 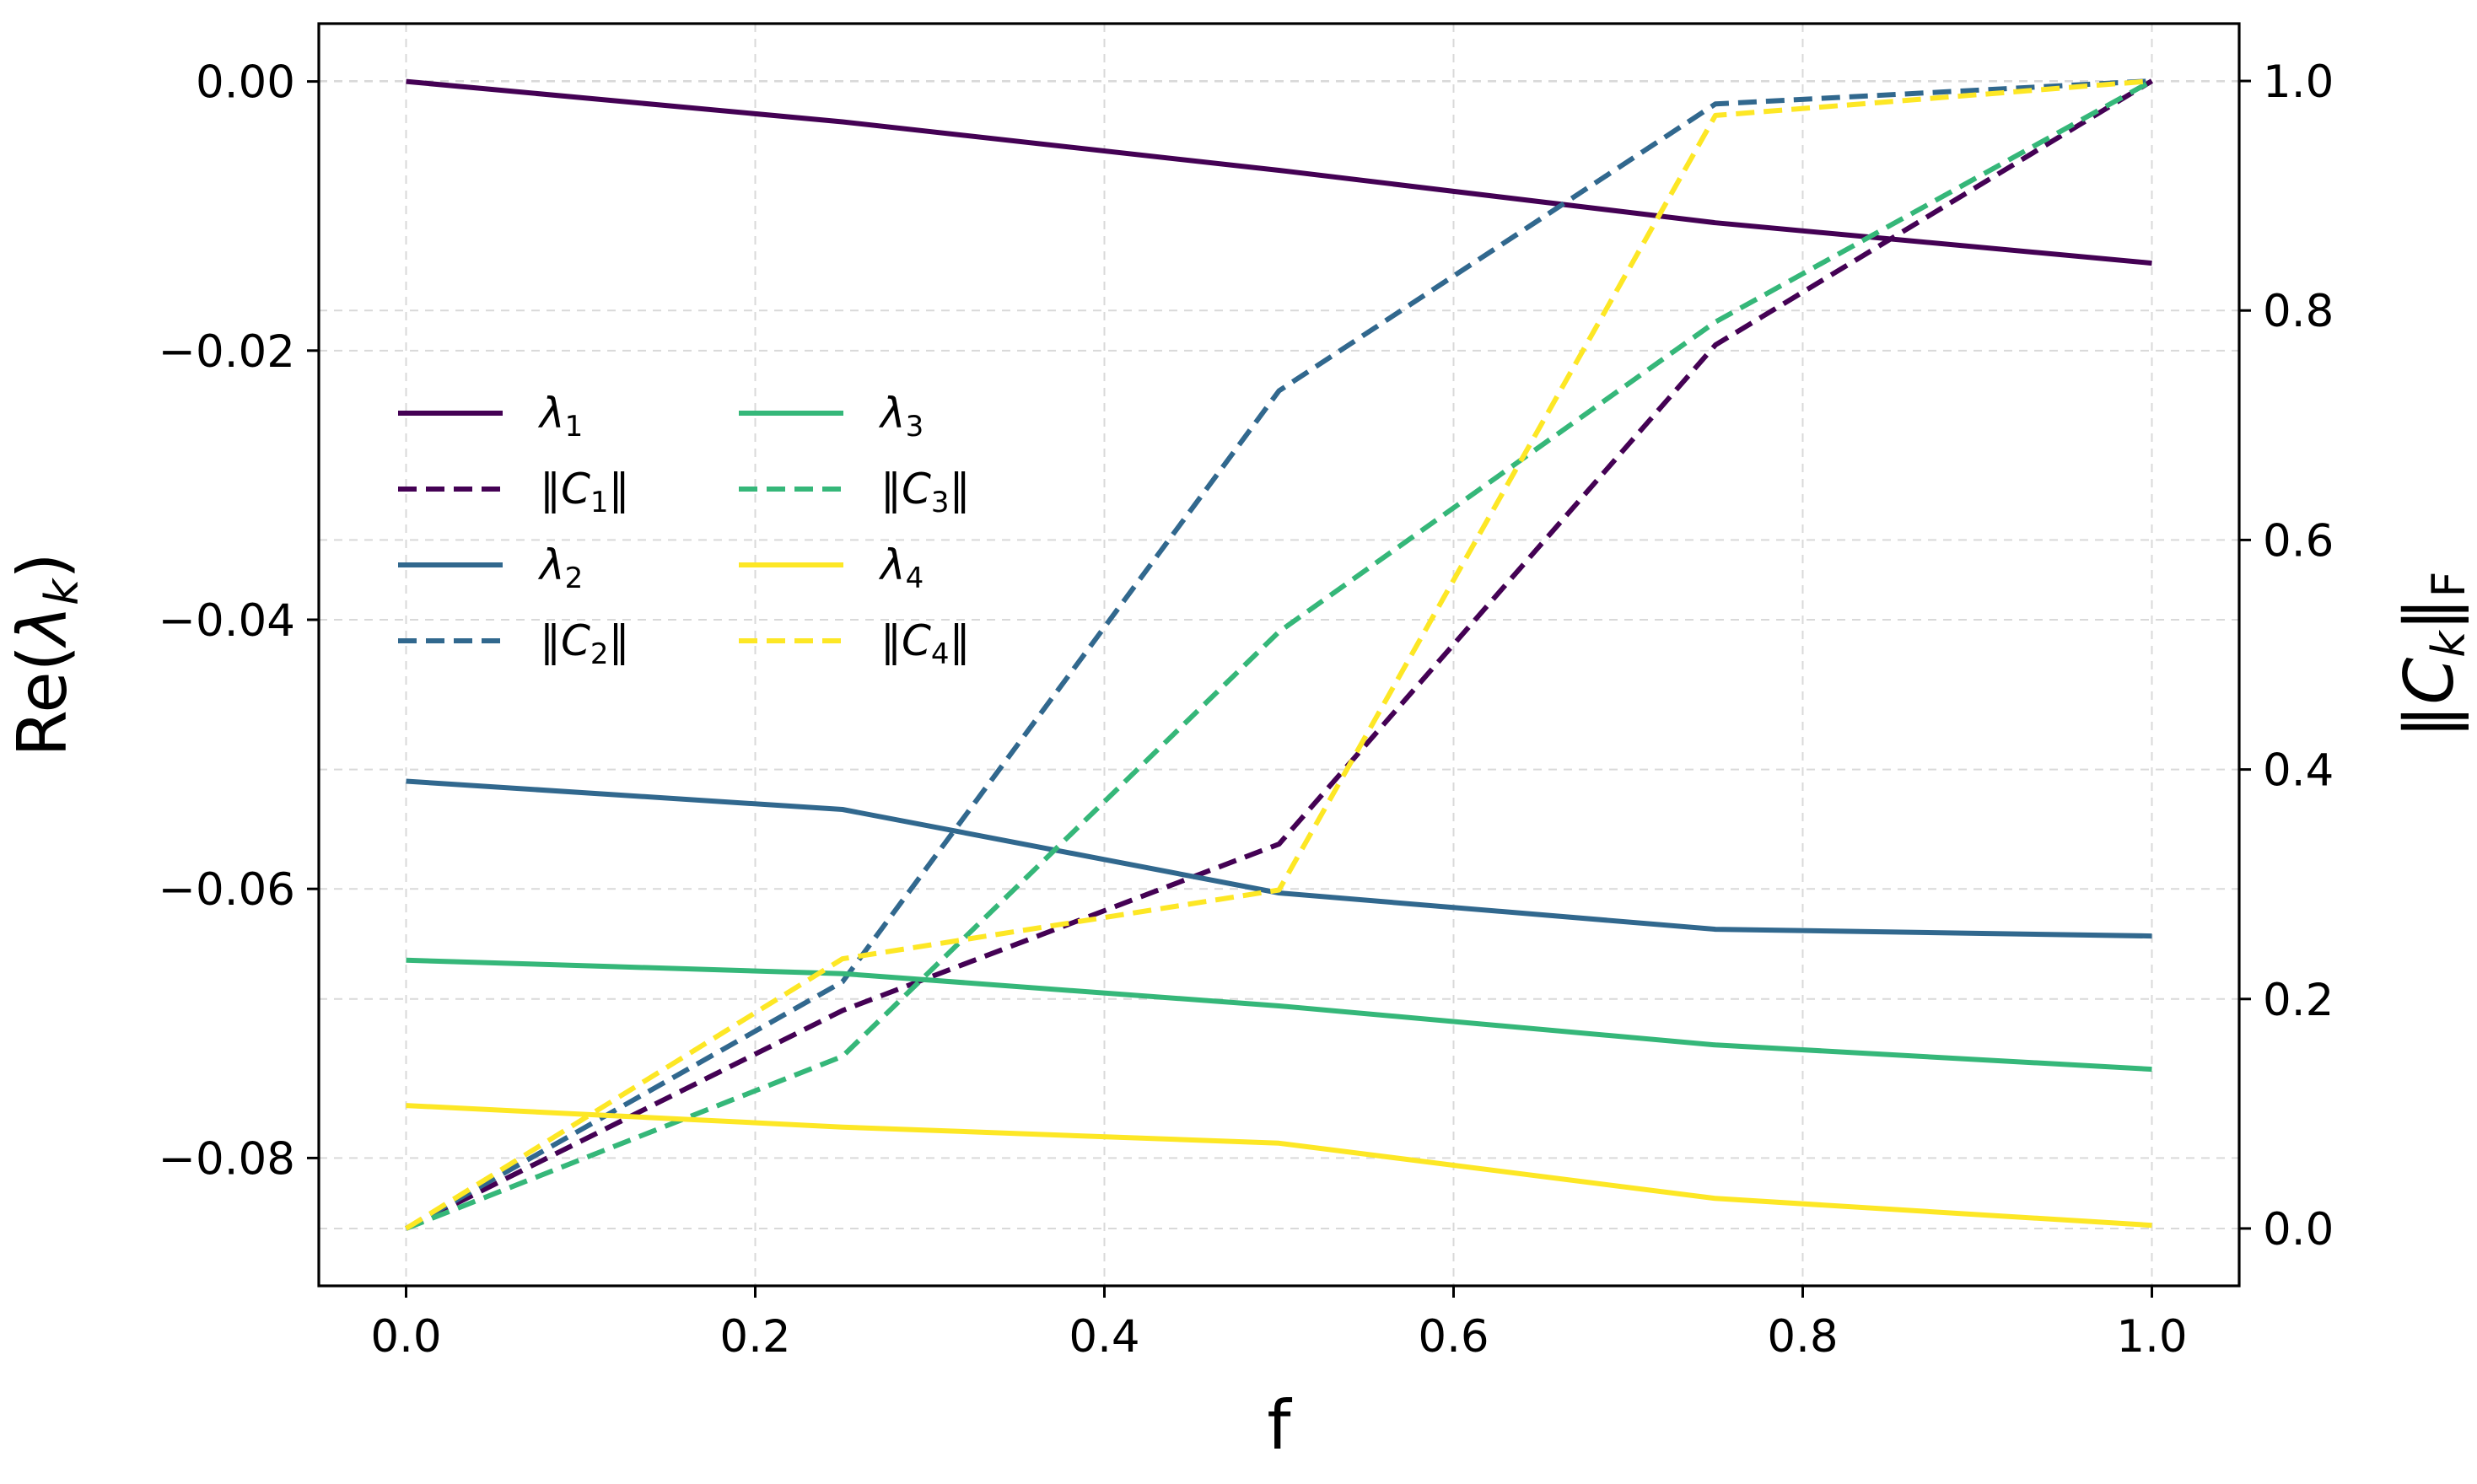 I want to click on x-axis: 0.0 0.2 0.4 0.6 0.8 1.0, so click(x=1279, y=1324).